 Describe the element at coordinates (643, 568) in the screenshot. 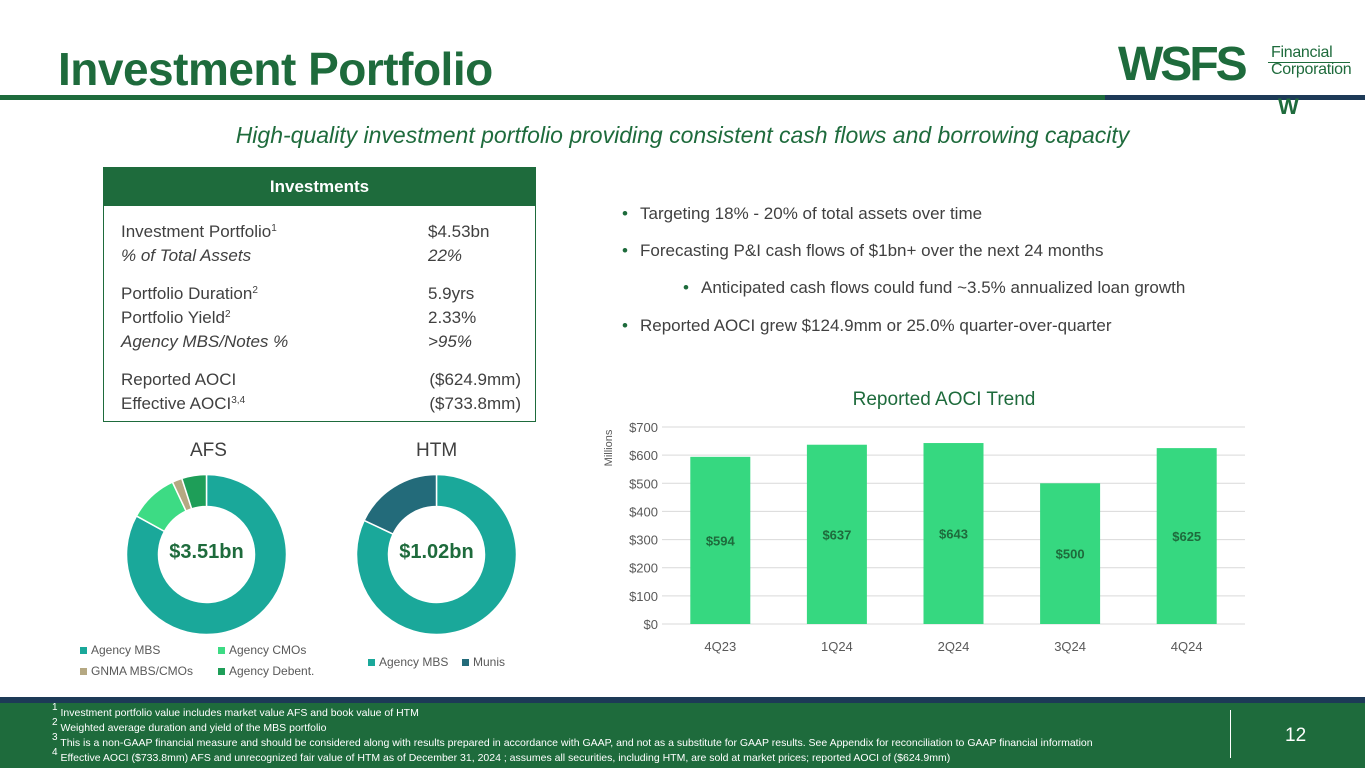

I see `y-tick-label: $200` at that location.